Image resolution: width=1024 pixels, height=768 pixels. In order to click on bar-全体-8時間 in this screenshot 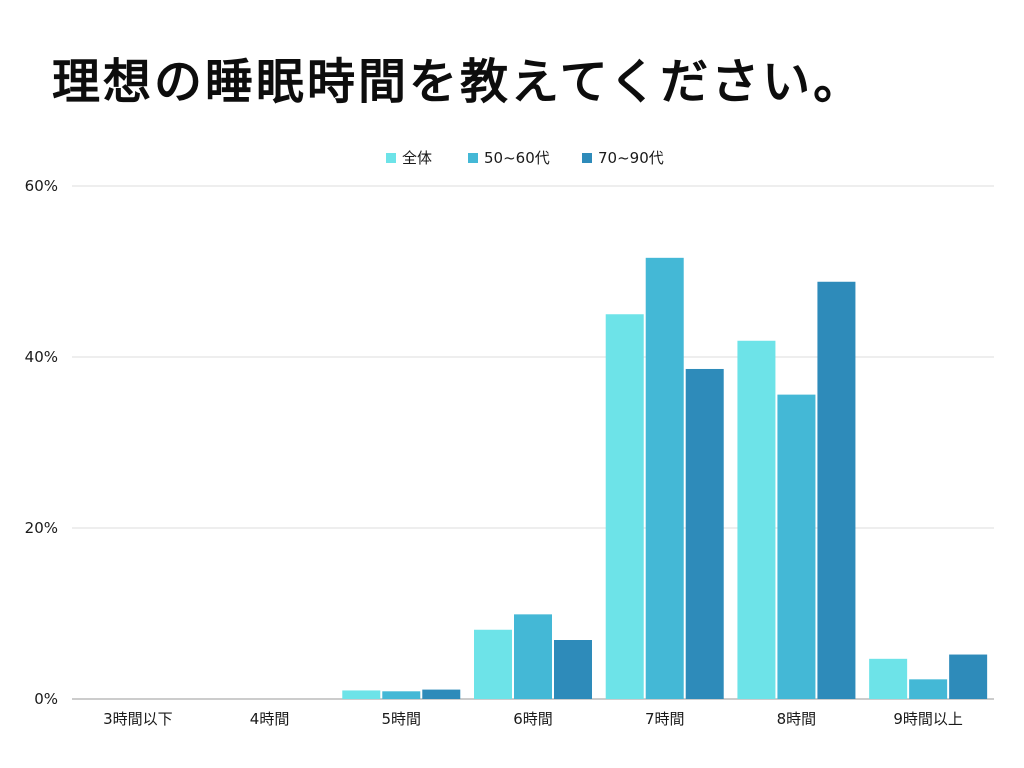, I will do `click(756, 519)`.